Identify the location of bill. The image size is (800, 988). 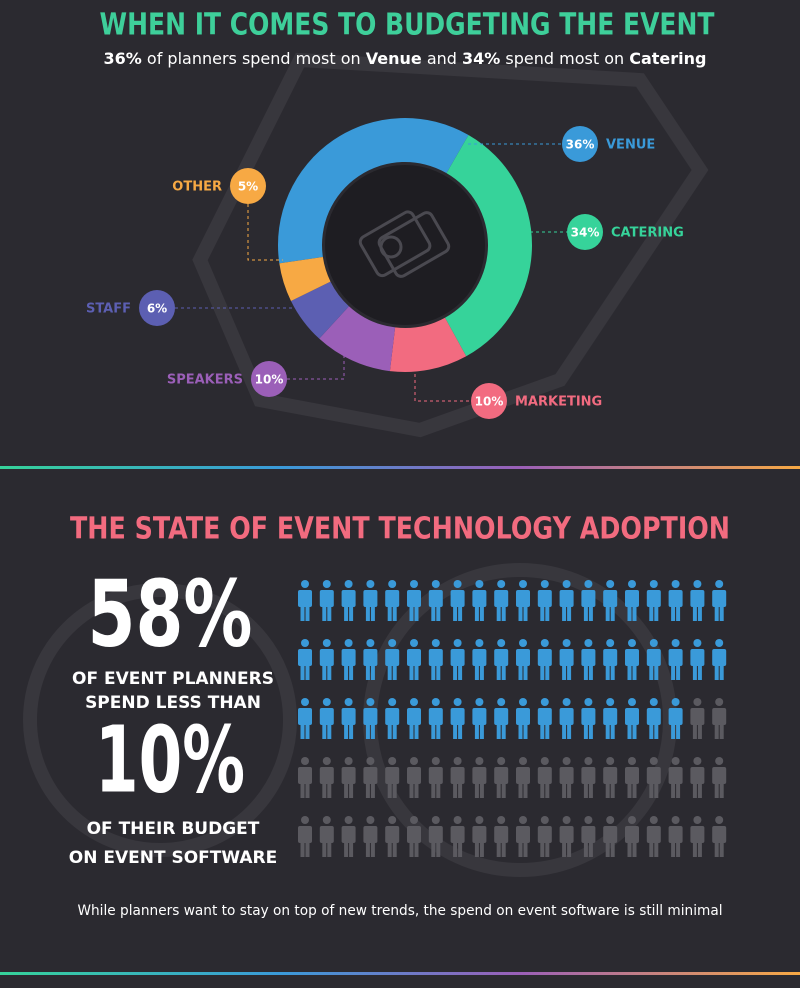
(395, 244).